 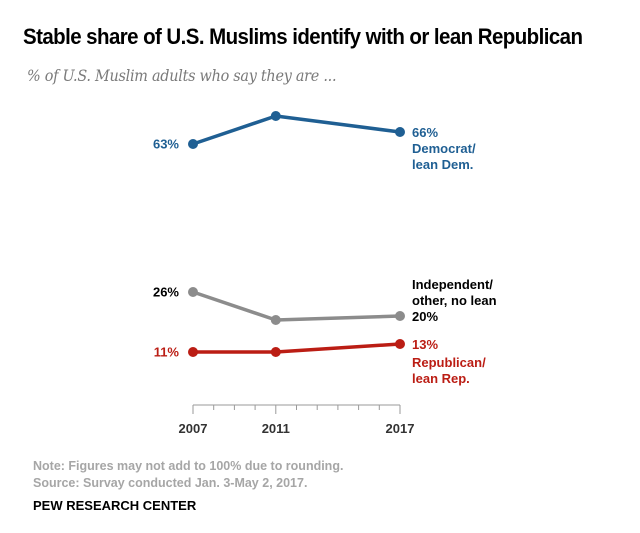 What do you see at coordinates (166, 144) in the screenshot?
I see `data-label: 63%` at bounding box center [166, 144].